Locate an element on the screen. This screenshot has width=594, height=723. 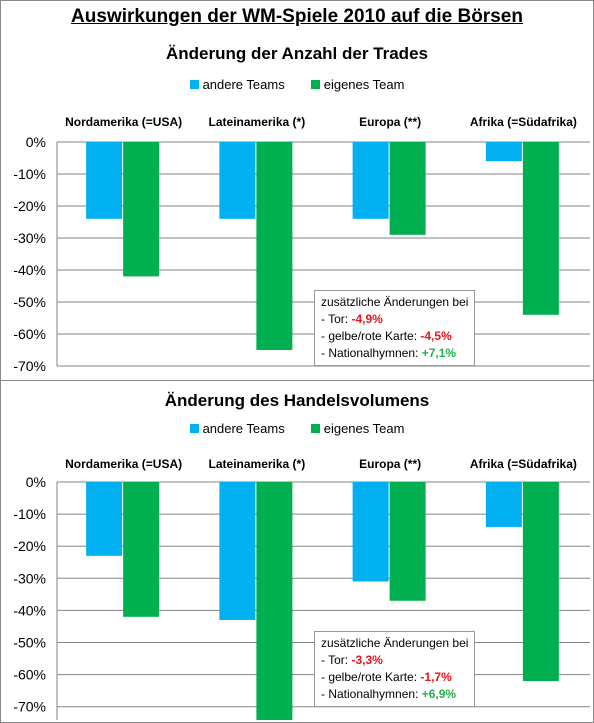
note-row: - gelbe/rote Karte: -4,5% is located at coordinates (394, 336).